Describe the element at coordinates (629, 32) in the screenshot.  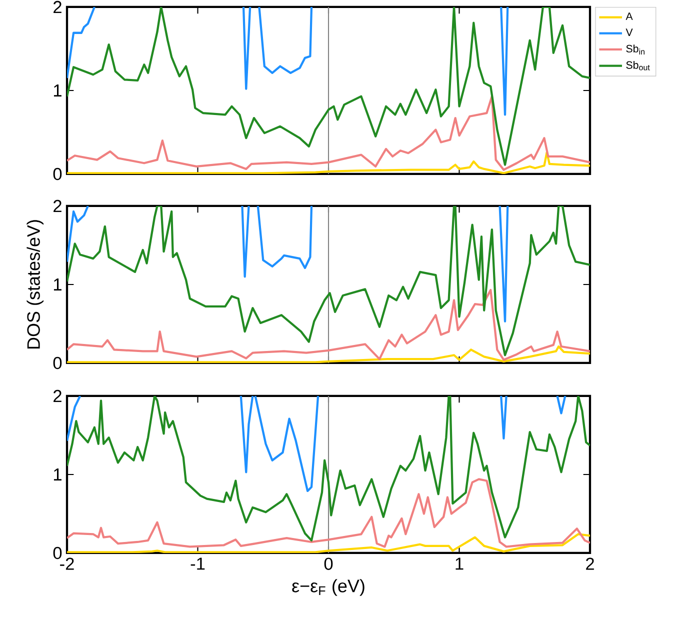
I see `legend-label: V` at that location.